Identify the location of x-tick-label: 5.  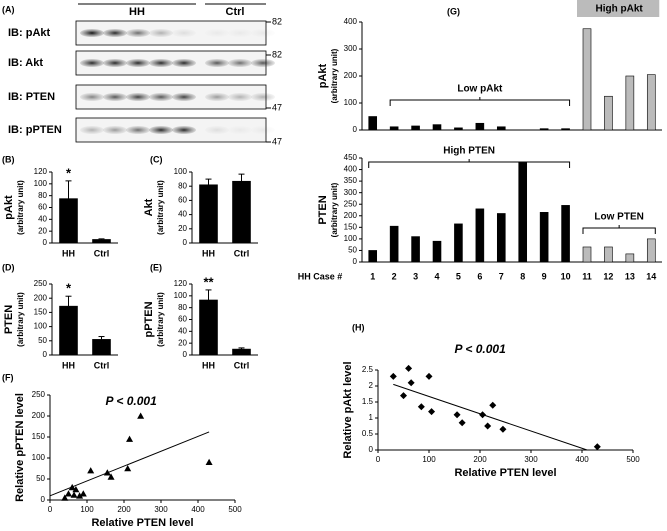
(458, 276).